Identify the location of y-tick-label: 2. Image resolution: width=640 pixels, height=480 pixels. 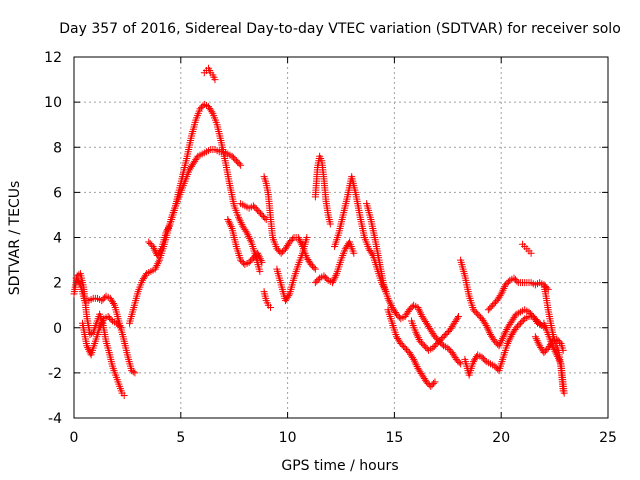
(57, 284).